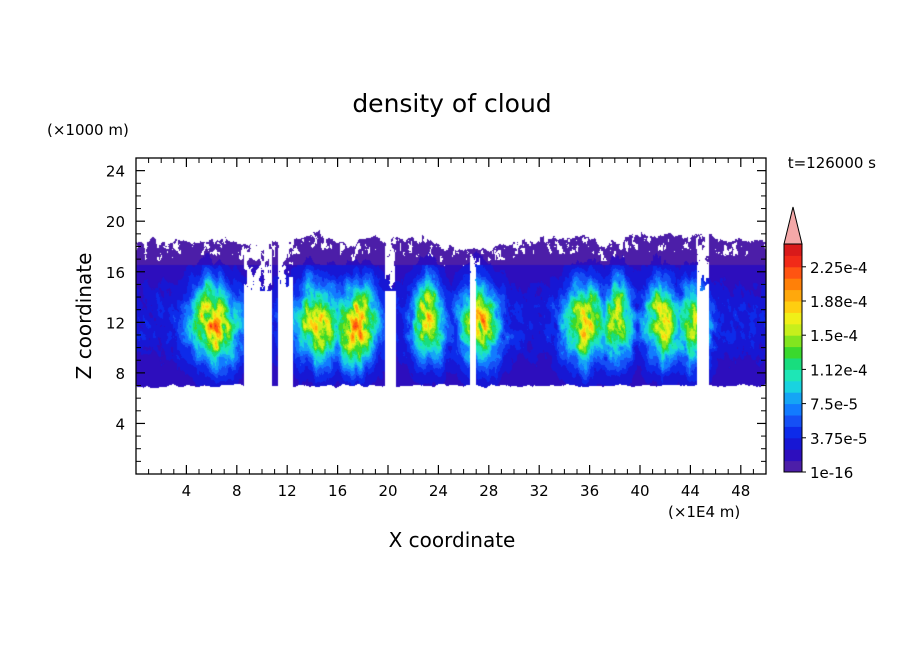  I want to click on colorbar-label: 1e-16, so click(831, 473).